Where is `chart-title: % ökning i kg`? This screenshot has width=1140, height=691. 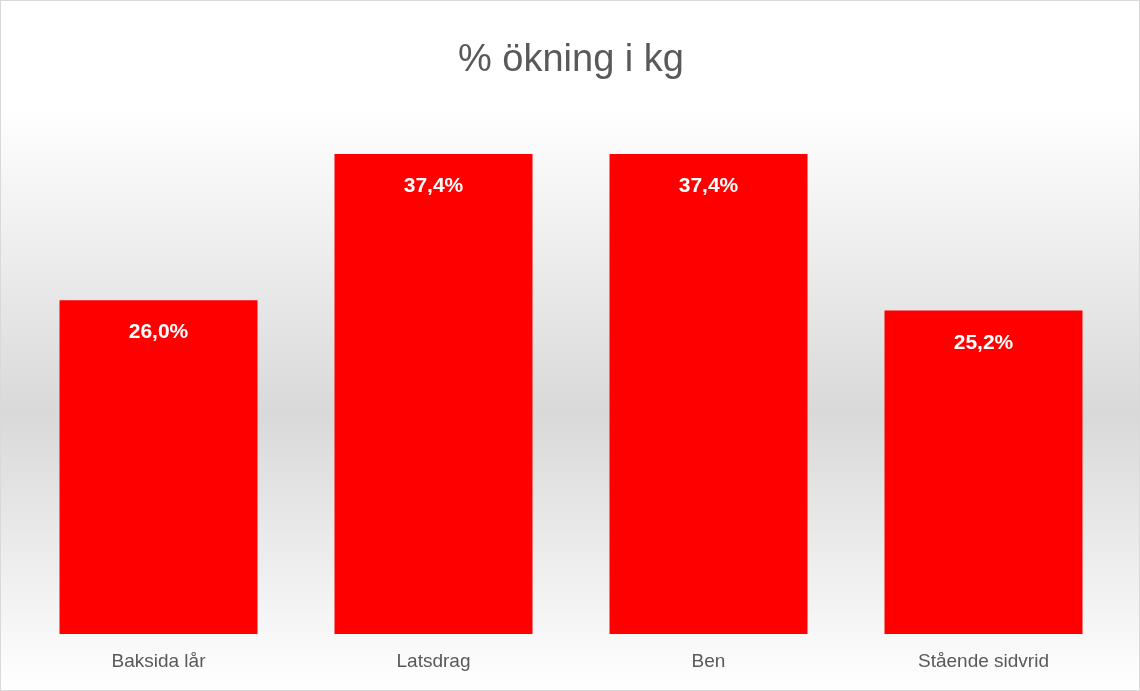
chart-title: % ökning i kg is located at coordinates (571, 58).